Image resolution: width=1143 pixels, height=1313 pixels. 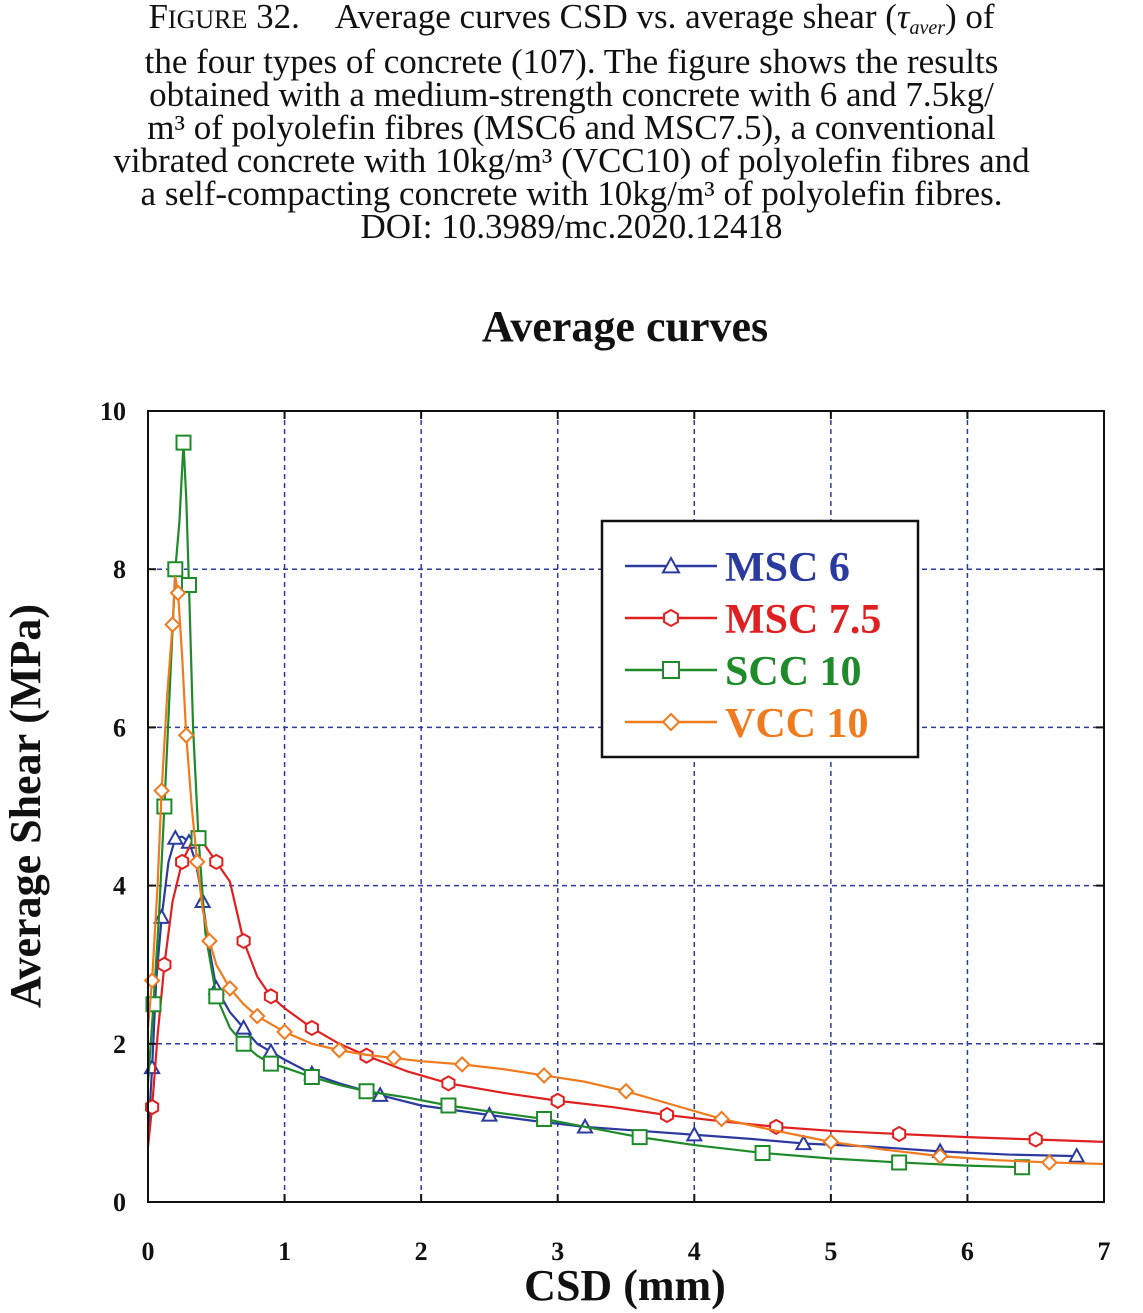 I want to click on x-tick-label: 0, so click(x=148, y=1251).